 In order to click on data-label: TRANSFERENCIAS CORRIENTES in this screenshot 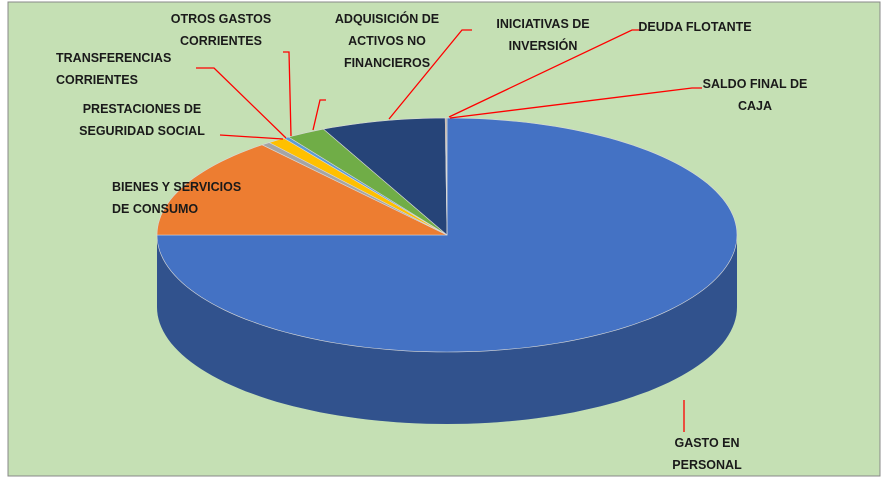, I will do `click(114, 69)`.